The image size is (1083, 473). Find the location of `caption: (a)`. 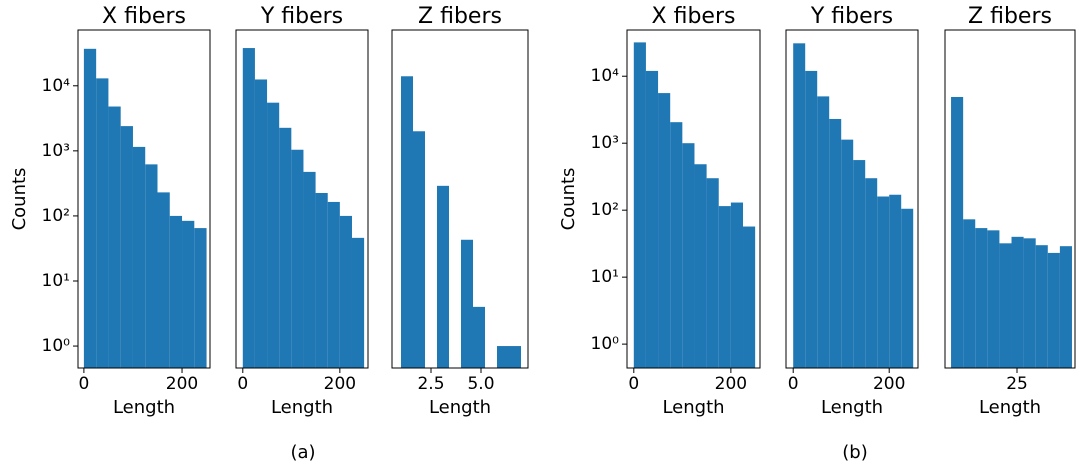

caption: (a) is located at coordinates (302, 452).